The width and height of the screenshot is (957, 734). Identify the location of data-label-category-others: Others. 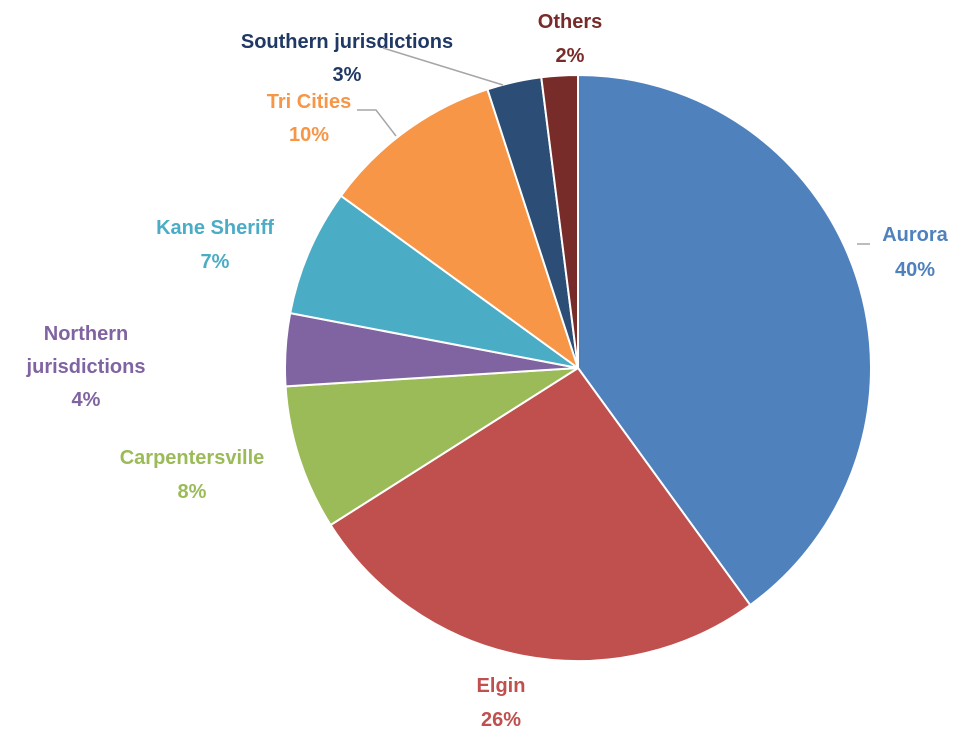
(570, 22).